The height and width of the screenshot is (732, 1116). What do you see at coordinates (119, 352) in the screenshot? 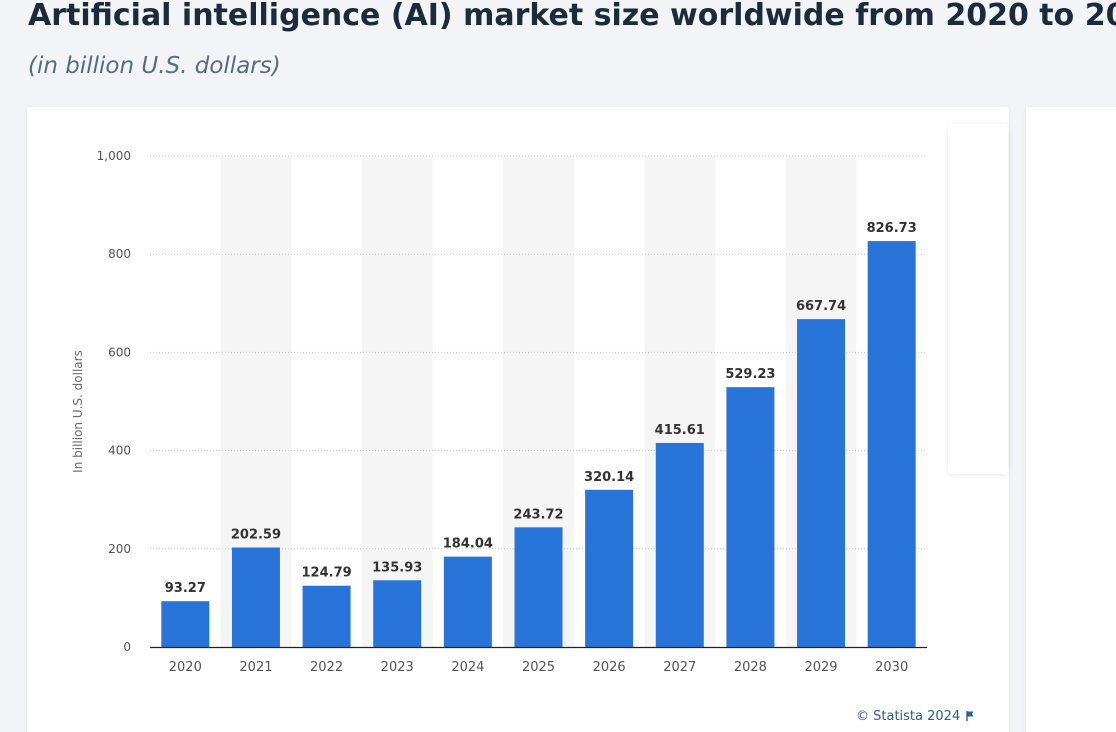
I see `y-tick-label: 600` at bounding box center [119, 352].